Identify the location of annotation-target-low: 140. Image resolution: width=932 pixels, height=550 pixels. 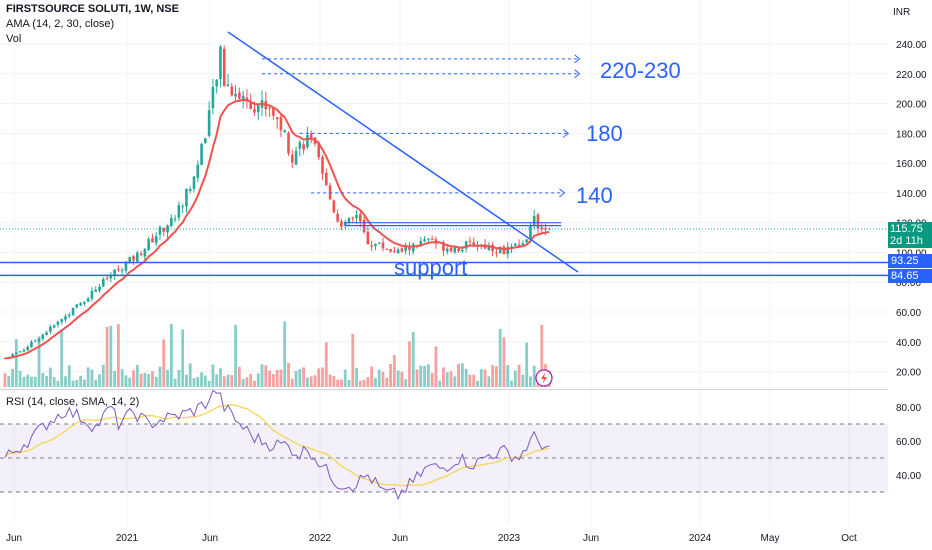
(594, 195).